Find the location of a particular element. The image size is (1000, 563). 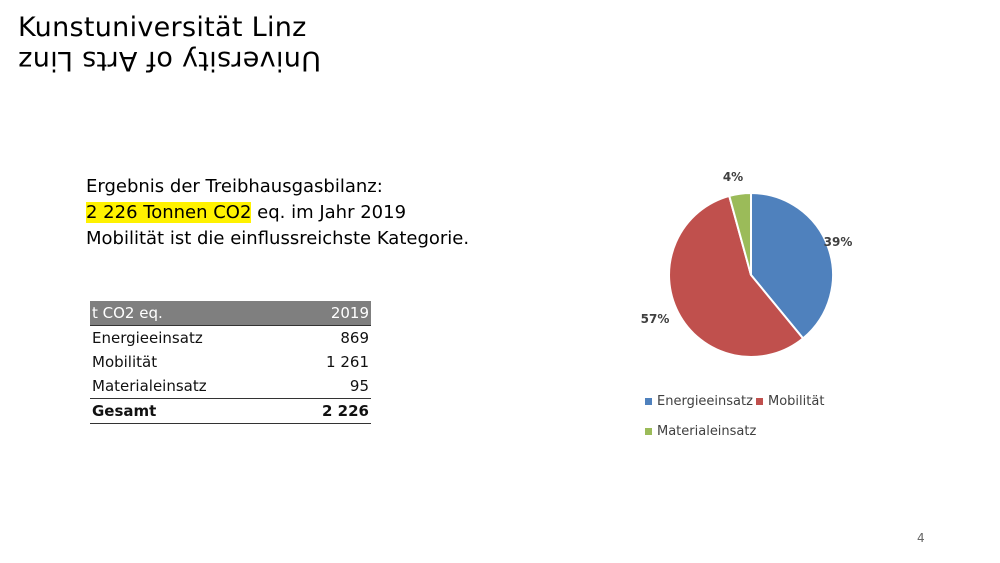

legend-label: Mobilität is located at coordinates (796, 401).